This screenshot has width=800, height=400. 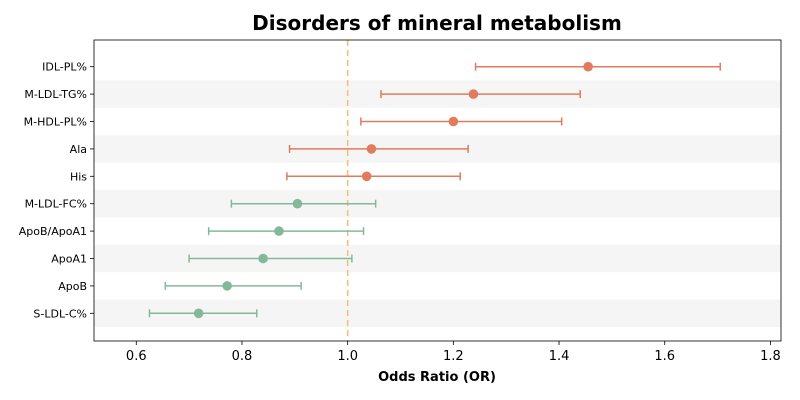 I want to click on y-tick-label: ApoB/ApoA1, so click(x=53, y=231).